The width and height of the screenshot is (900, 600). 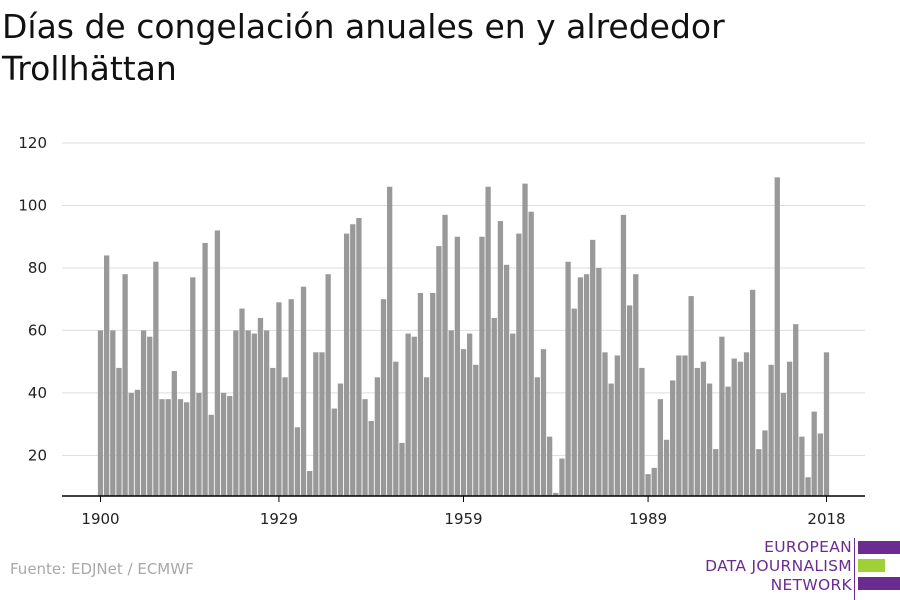 I want to click on bar-1937, so click(x=328, y=385).